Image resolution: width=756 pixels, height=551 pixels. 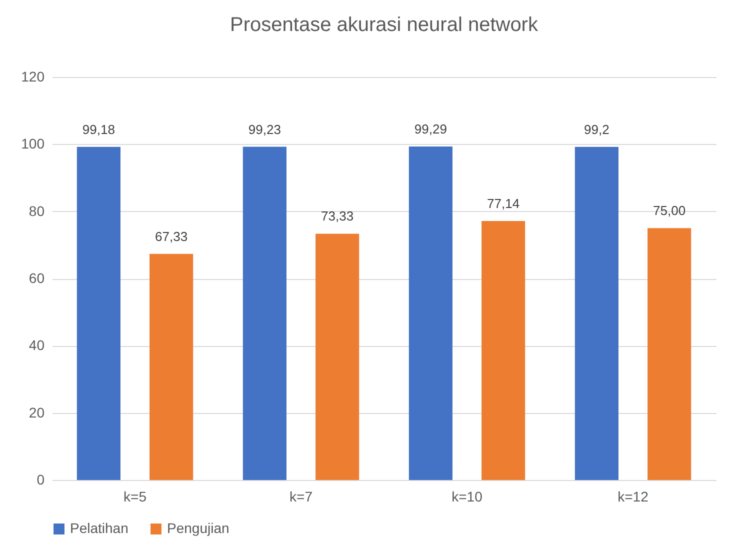 I want to click on x-tick-label: k=12, so click(x=633, y=496).